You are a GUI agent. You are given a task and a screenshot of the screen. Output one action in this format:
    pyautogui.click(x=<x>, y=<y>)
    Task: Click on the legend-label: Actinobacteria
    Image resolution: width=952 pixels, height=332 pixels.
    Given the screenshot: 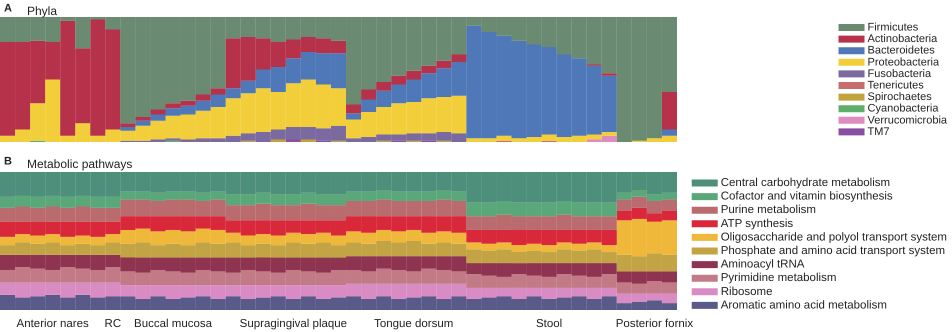 What is the action you would take?
    pyautogui.click(x=903, y=39)
    